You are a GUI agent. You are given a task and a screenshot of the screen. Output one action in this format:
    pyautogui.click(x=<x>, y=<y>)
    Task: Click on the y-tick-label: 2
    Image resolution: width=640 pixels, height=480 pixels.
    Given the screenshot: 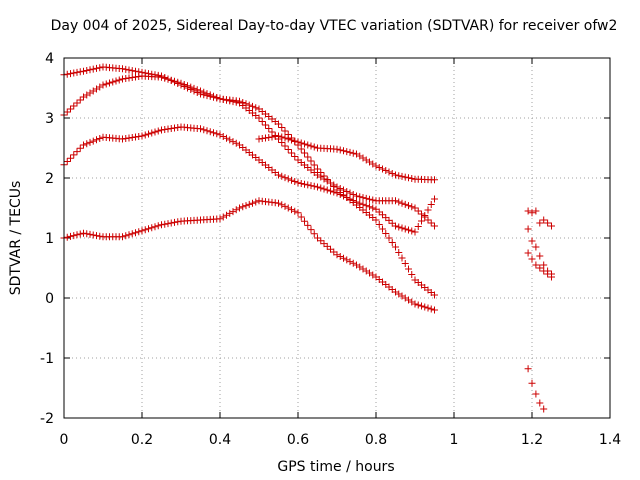 What is the action you would take?
    pyautogui.click(x=49, y=179)
    